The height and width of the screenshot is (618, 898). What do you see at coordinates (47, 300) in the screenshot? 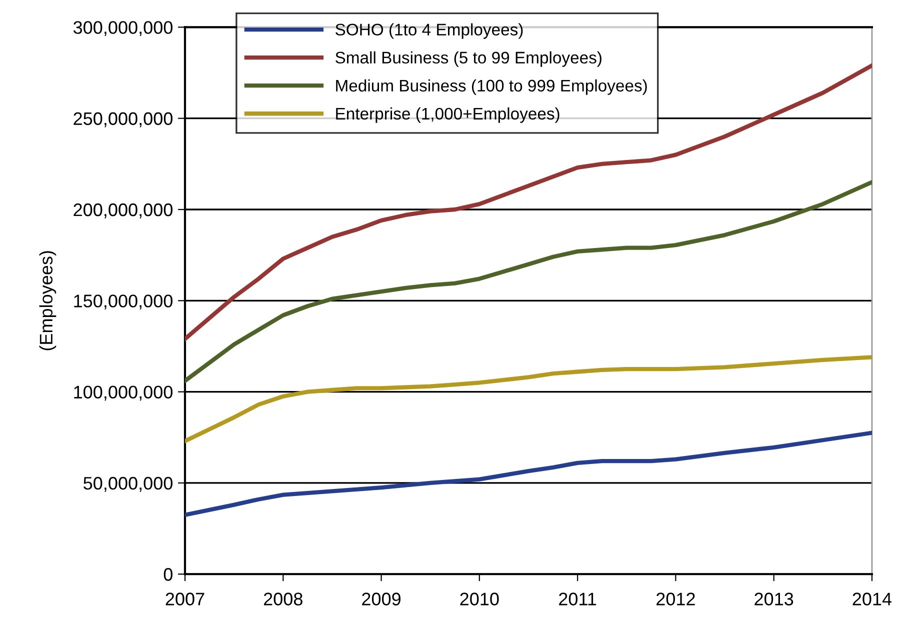
I see `y-axis-title: (Employees)` at bounding box center [47, 300].